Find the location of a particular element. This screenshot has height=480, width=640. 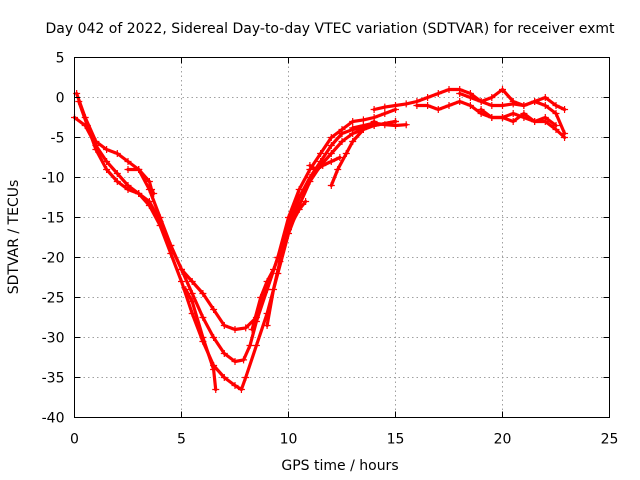

x-tick-label: 10 is located at coordinates (289, 440).